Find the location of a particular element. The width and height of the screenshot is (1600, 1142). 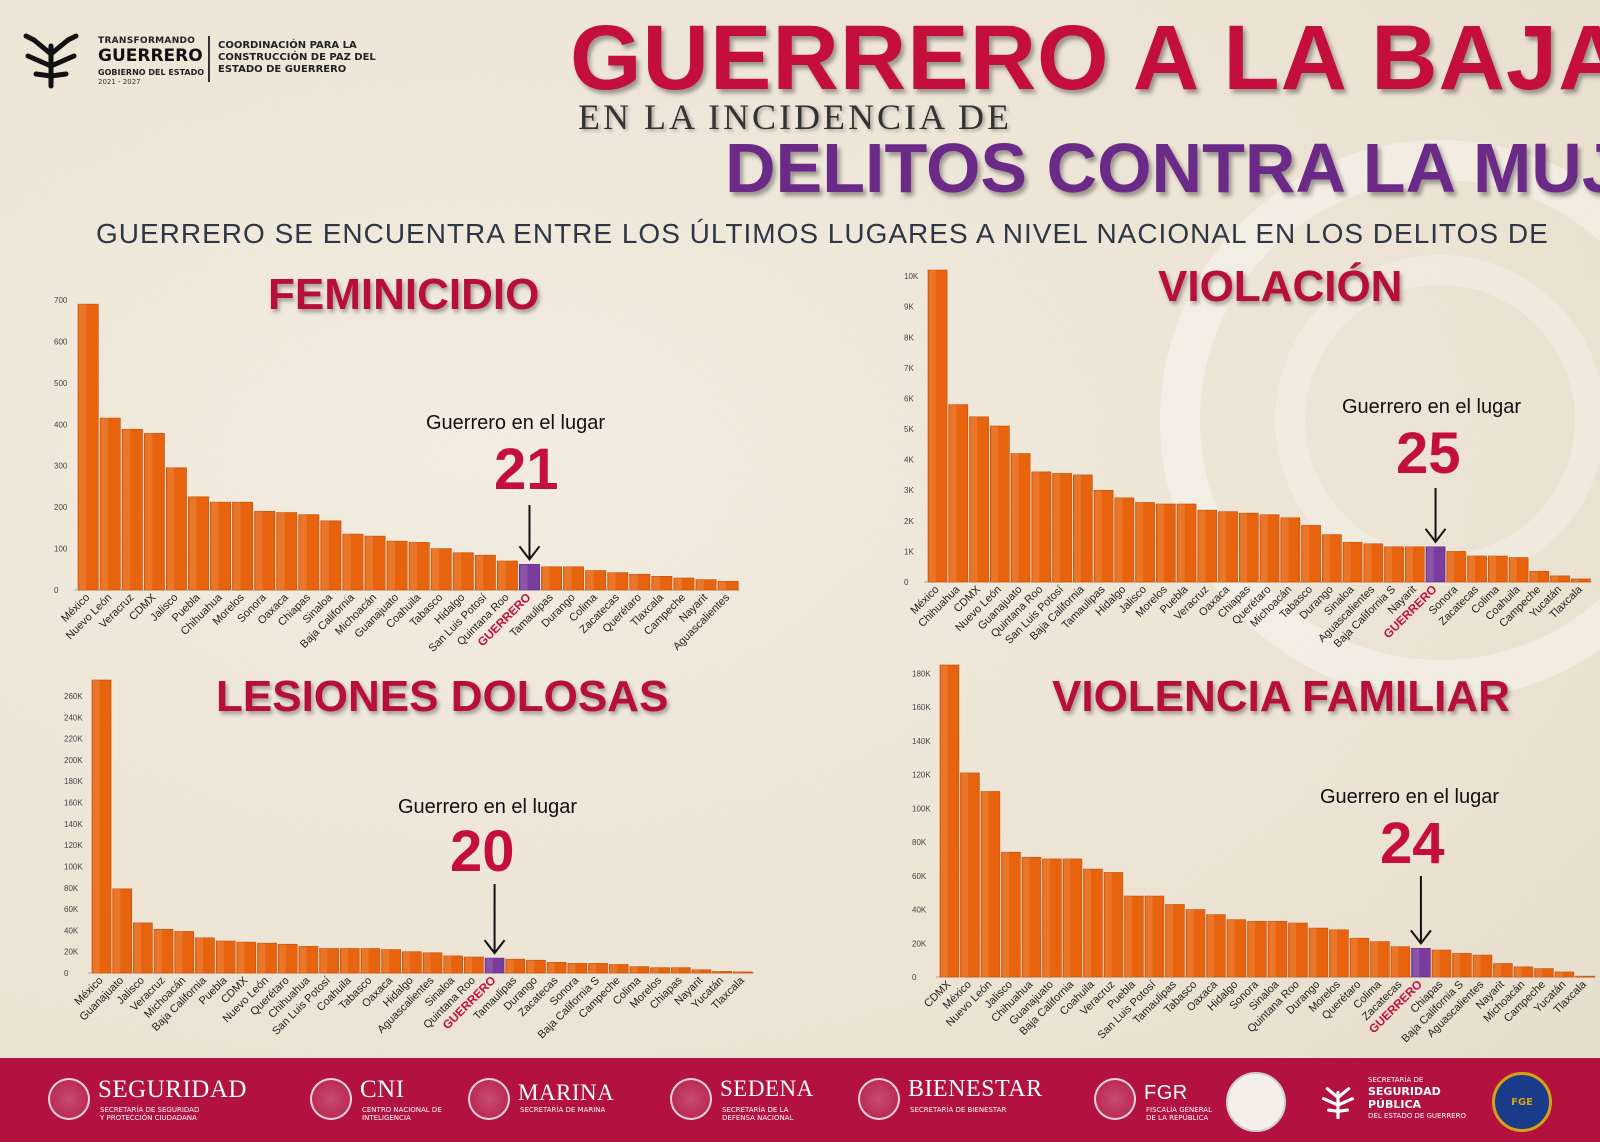

y-tick-label: 240K is located at coordinates (73, 717).